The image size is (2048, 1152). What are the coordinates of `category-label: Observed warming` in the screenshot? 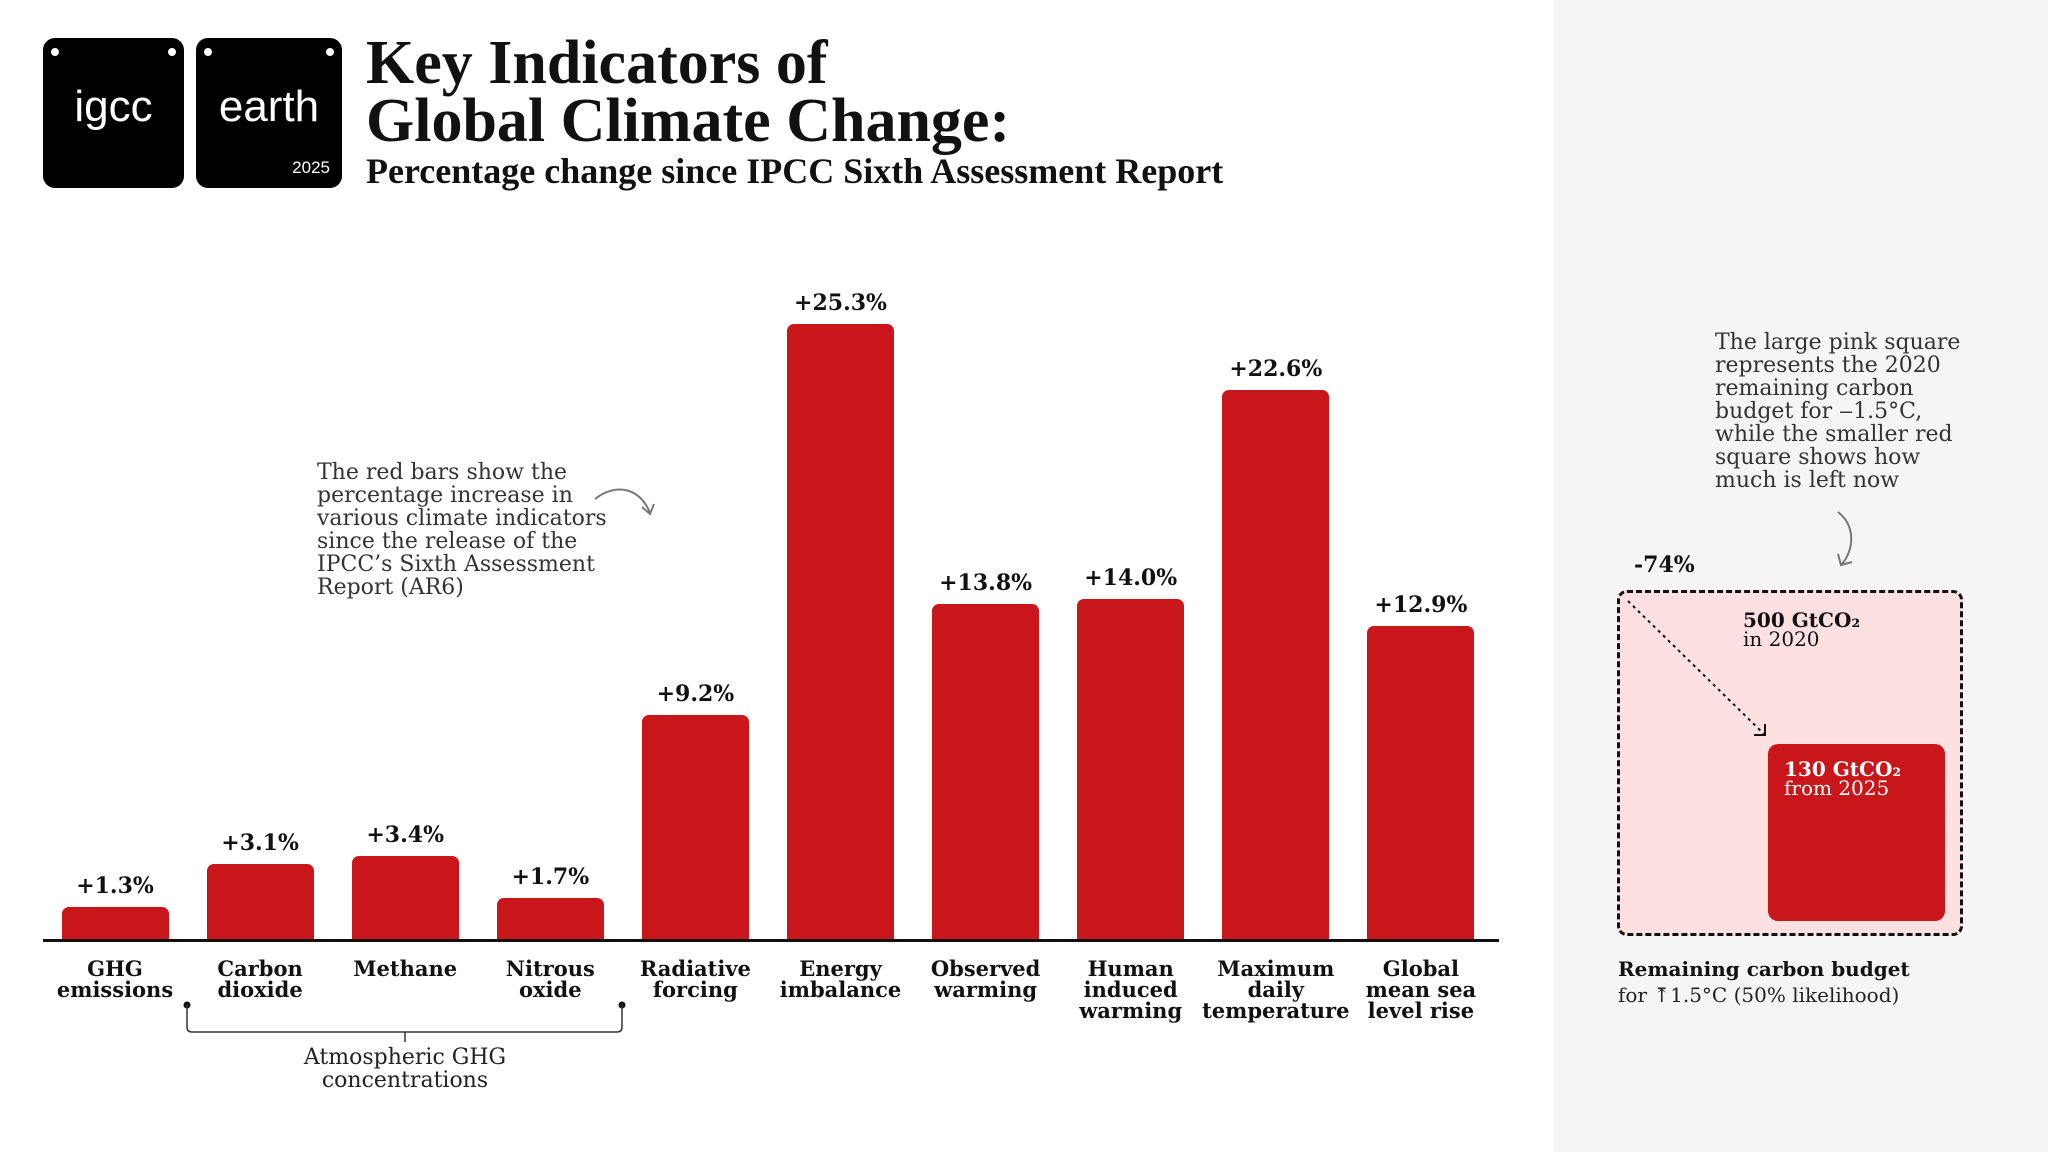 It's located at (985, 979).